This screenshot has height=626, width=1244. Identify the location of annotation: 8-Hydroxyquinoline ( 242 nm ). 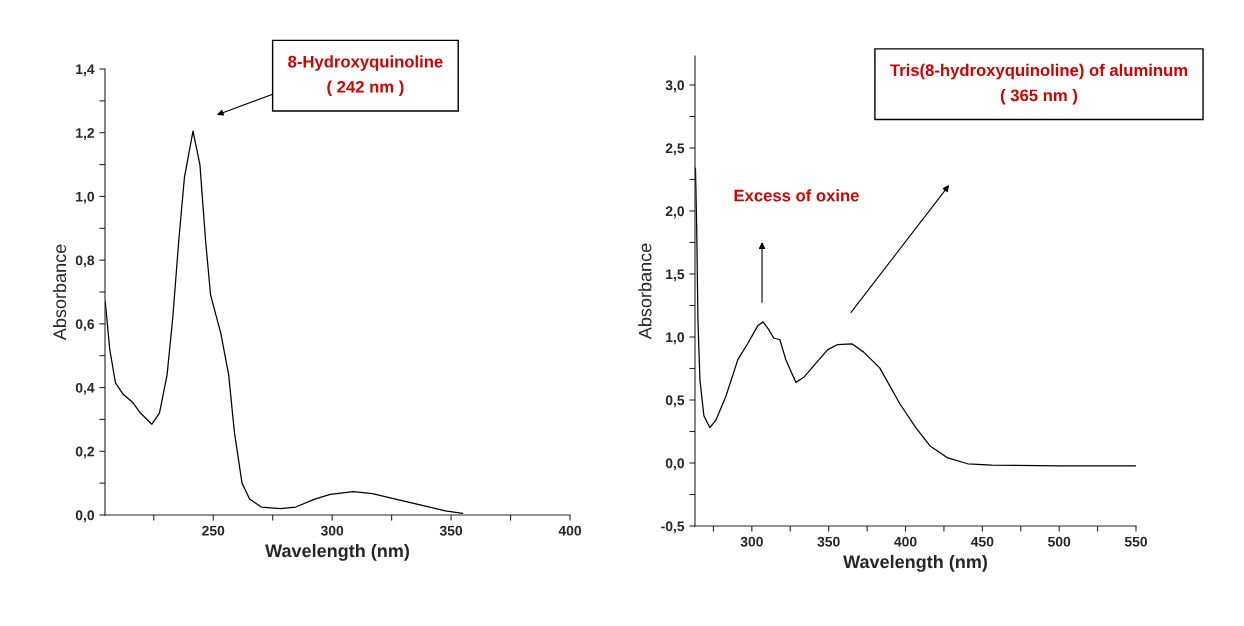
(365, 76).